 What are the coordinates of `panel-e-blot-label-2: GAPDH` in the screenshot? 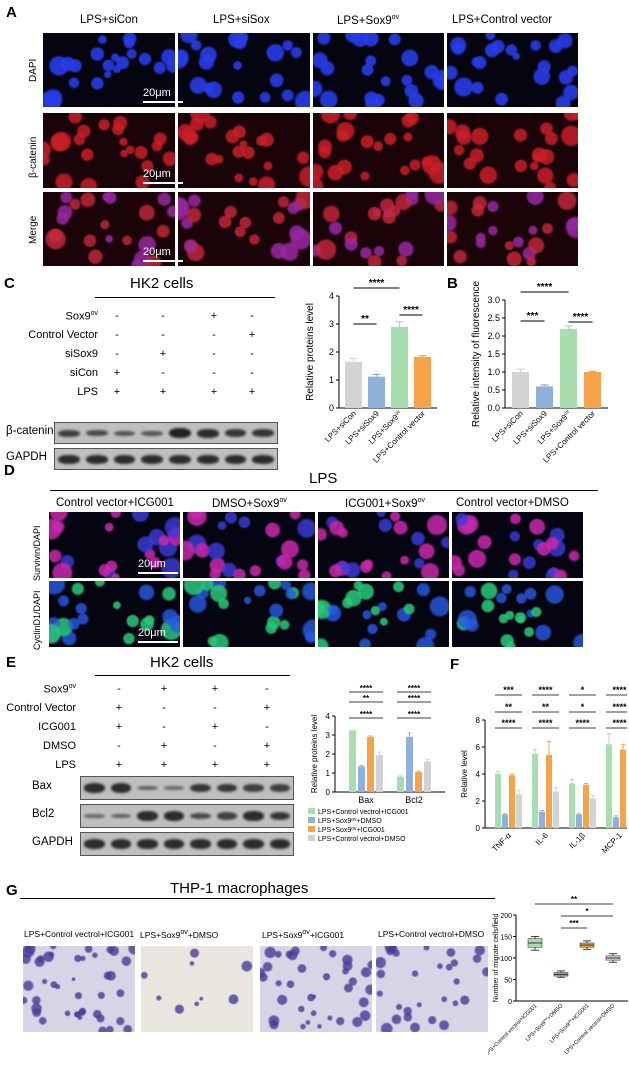 It's located at (52, 842).